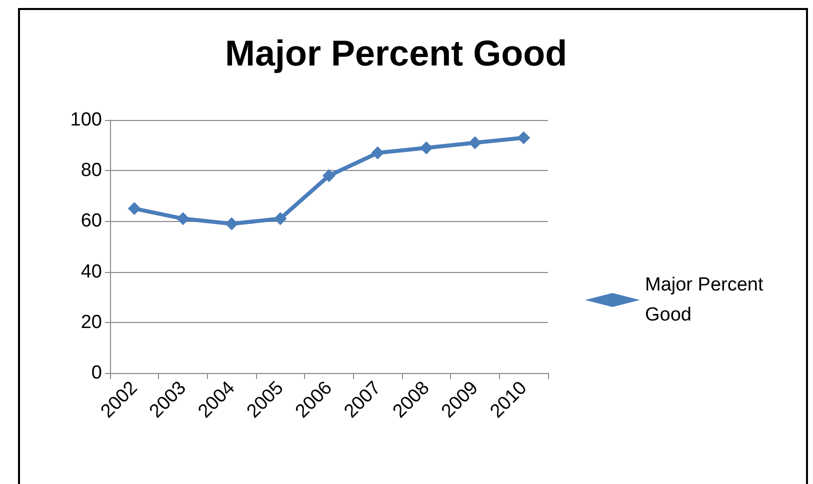  Describe the element at coordinates (91, 271) in the screenshot. I see `y-tick-label: 40` at that location.